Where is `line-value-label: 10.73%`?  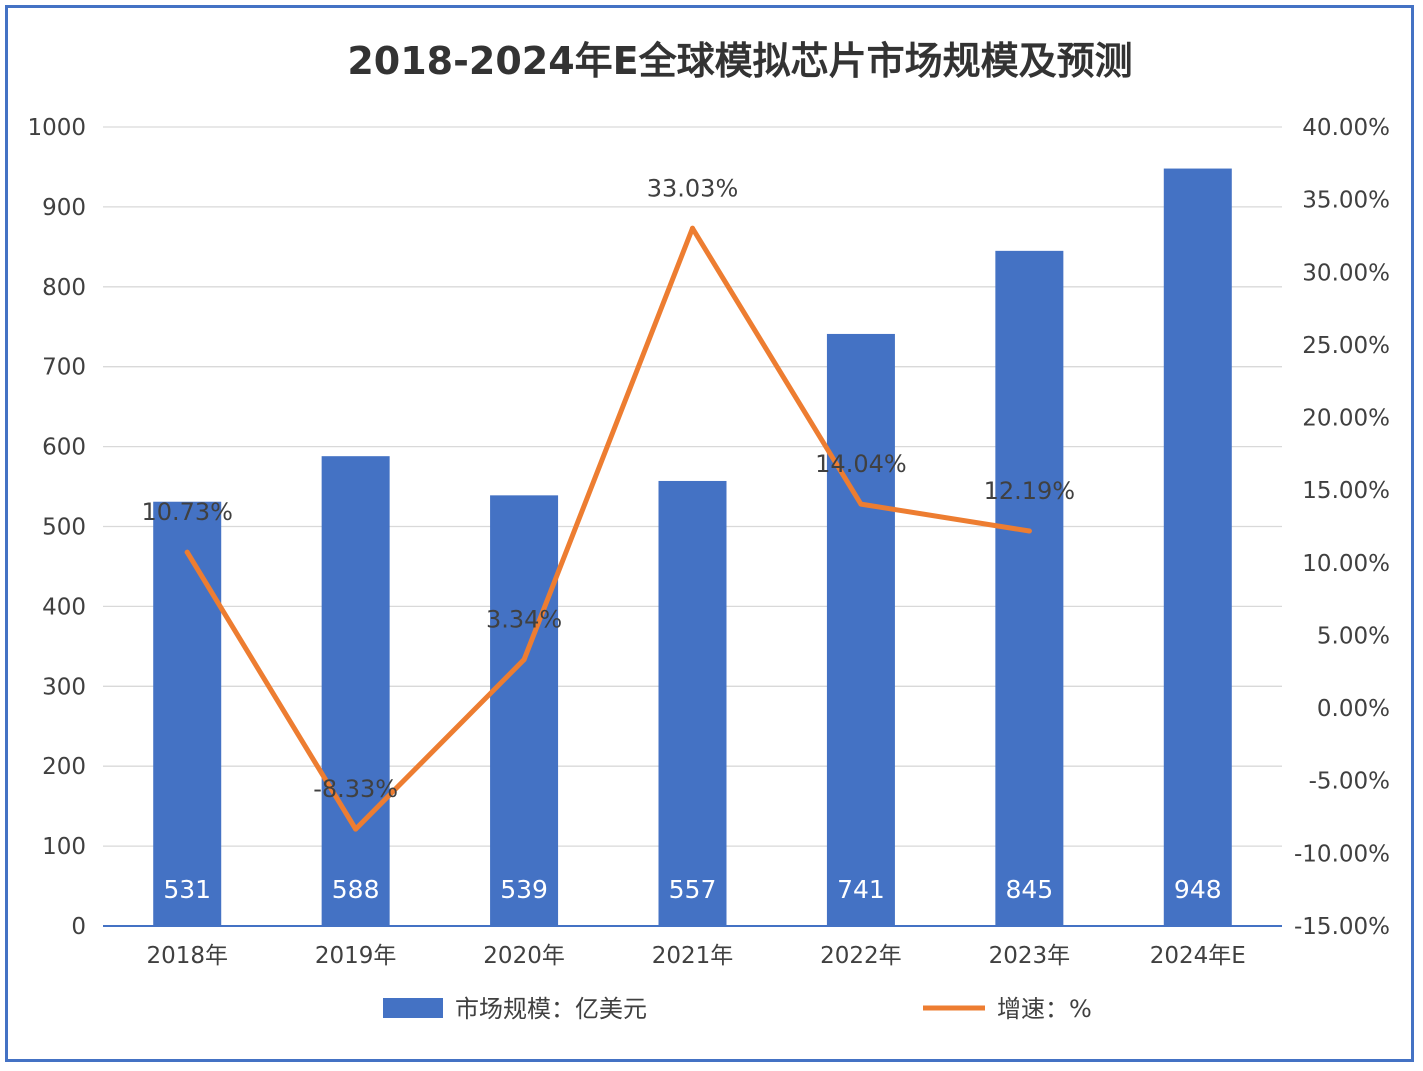
line-value-label: 10.73% is located at coordinates (187, 512).